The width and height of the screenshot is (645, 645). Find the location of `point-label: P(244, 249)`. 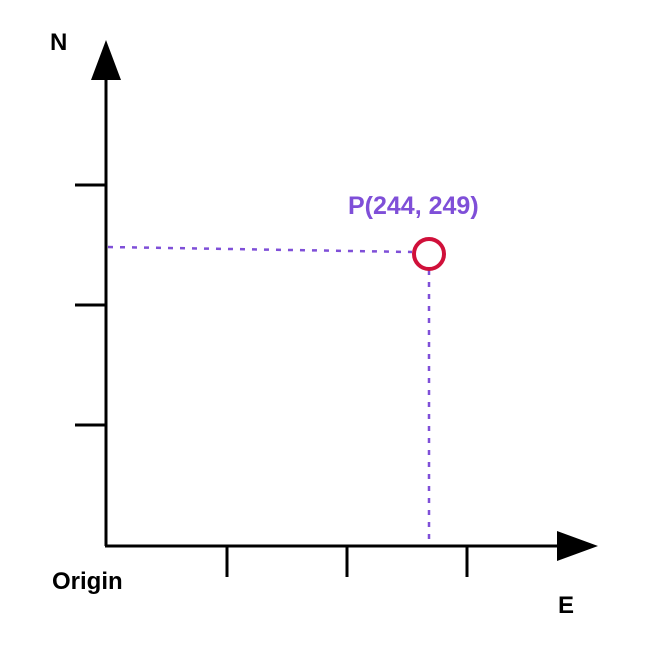

point-label: P(244, 249) is located at coordinates (413, 206).